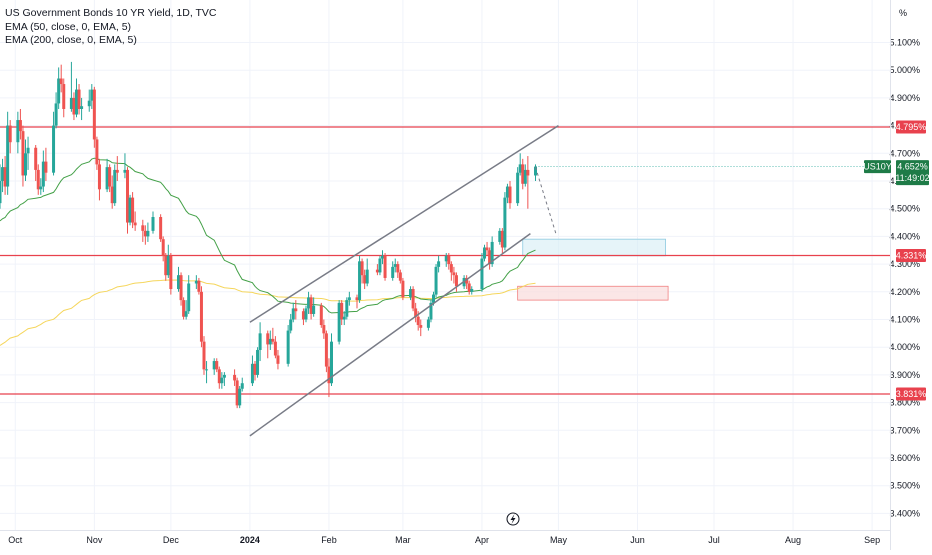 The height and width of the screenshot is (555, 932). What do you see at coordinates (71, 40) in the screenshot?
I see `legend-ema200: EMA (200, close, 0, EMA, 5)` at bounding box center [71, 40].